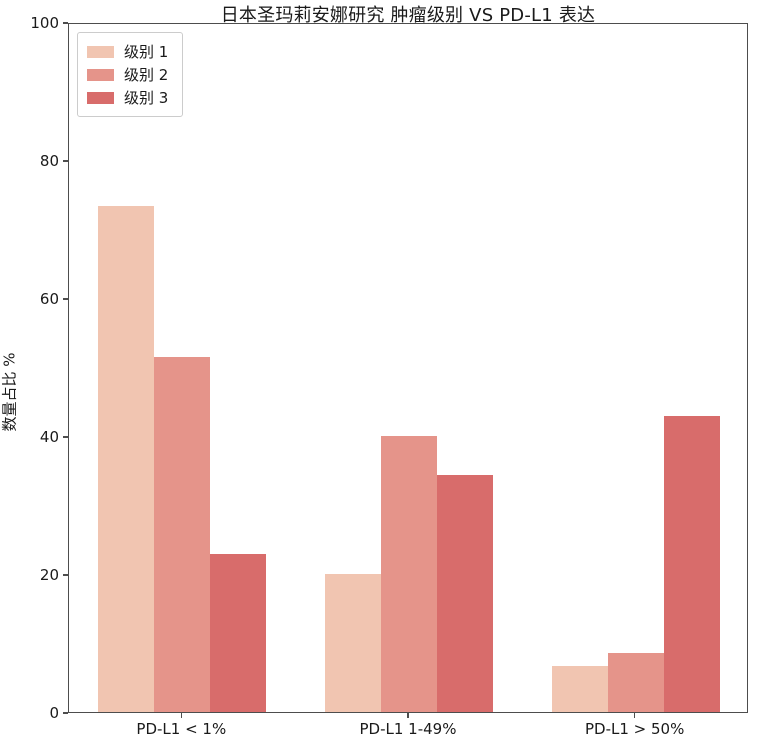  Describe the element at coordinates (49, 298) in the screenshot. I see `y-tick-label: 60` at that location.